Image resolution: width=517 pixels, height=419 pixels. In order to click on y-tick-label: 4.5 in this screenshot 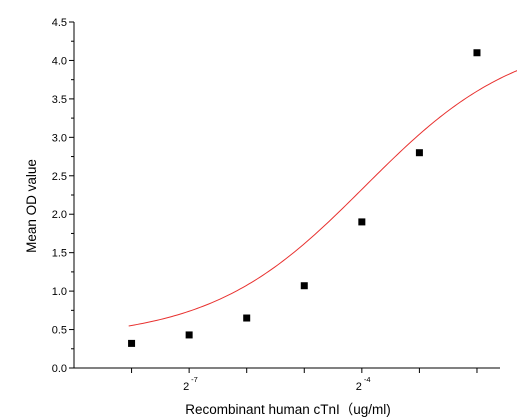, I will do `click(59, 23)`.